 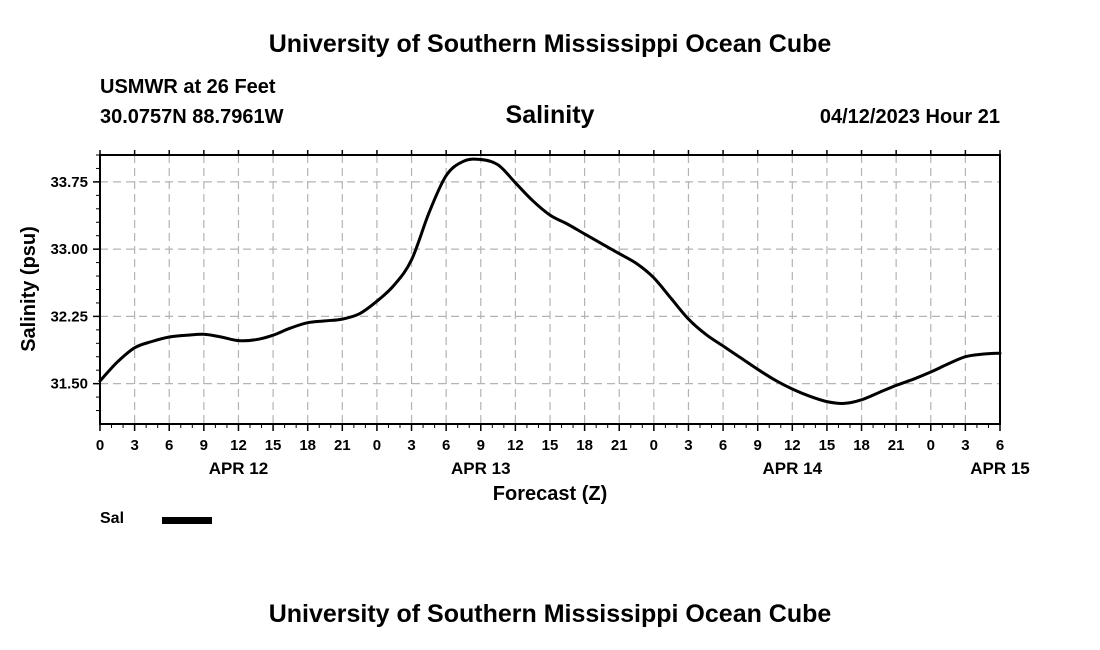 I want to click on y-tick-label: 32.25, so click(x=69, y=316).